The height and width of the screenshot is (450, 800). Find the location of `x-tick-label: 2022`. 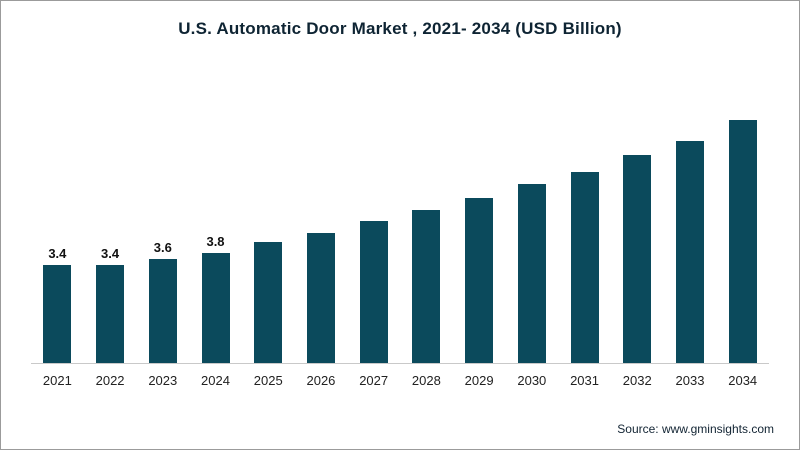

x-tick-label: 2022 is located at coordinates (110, 380).